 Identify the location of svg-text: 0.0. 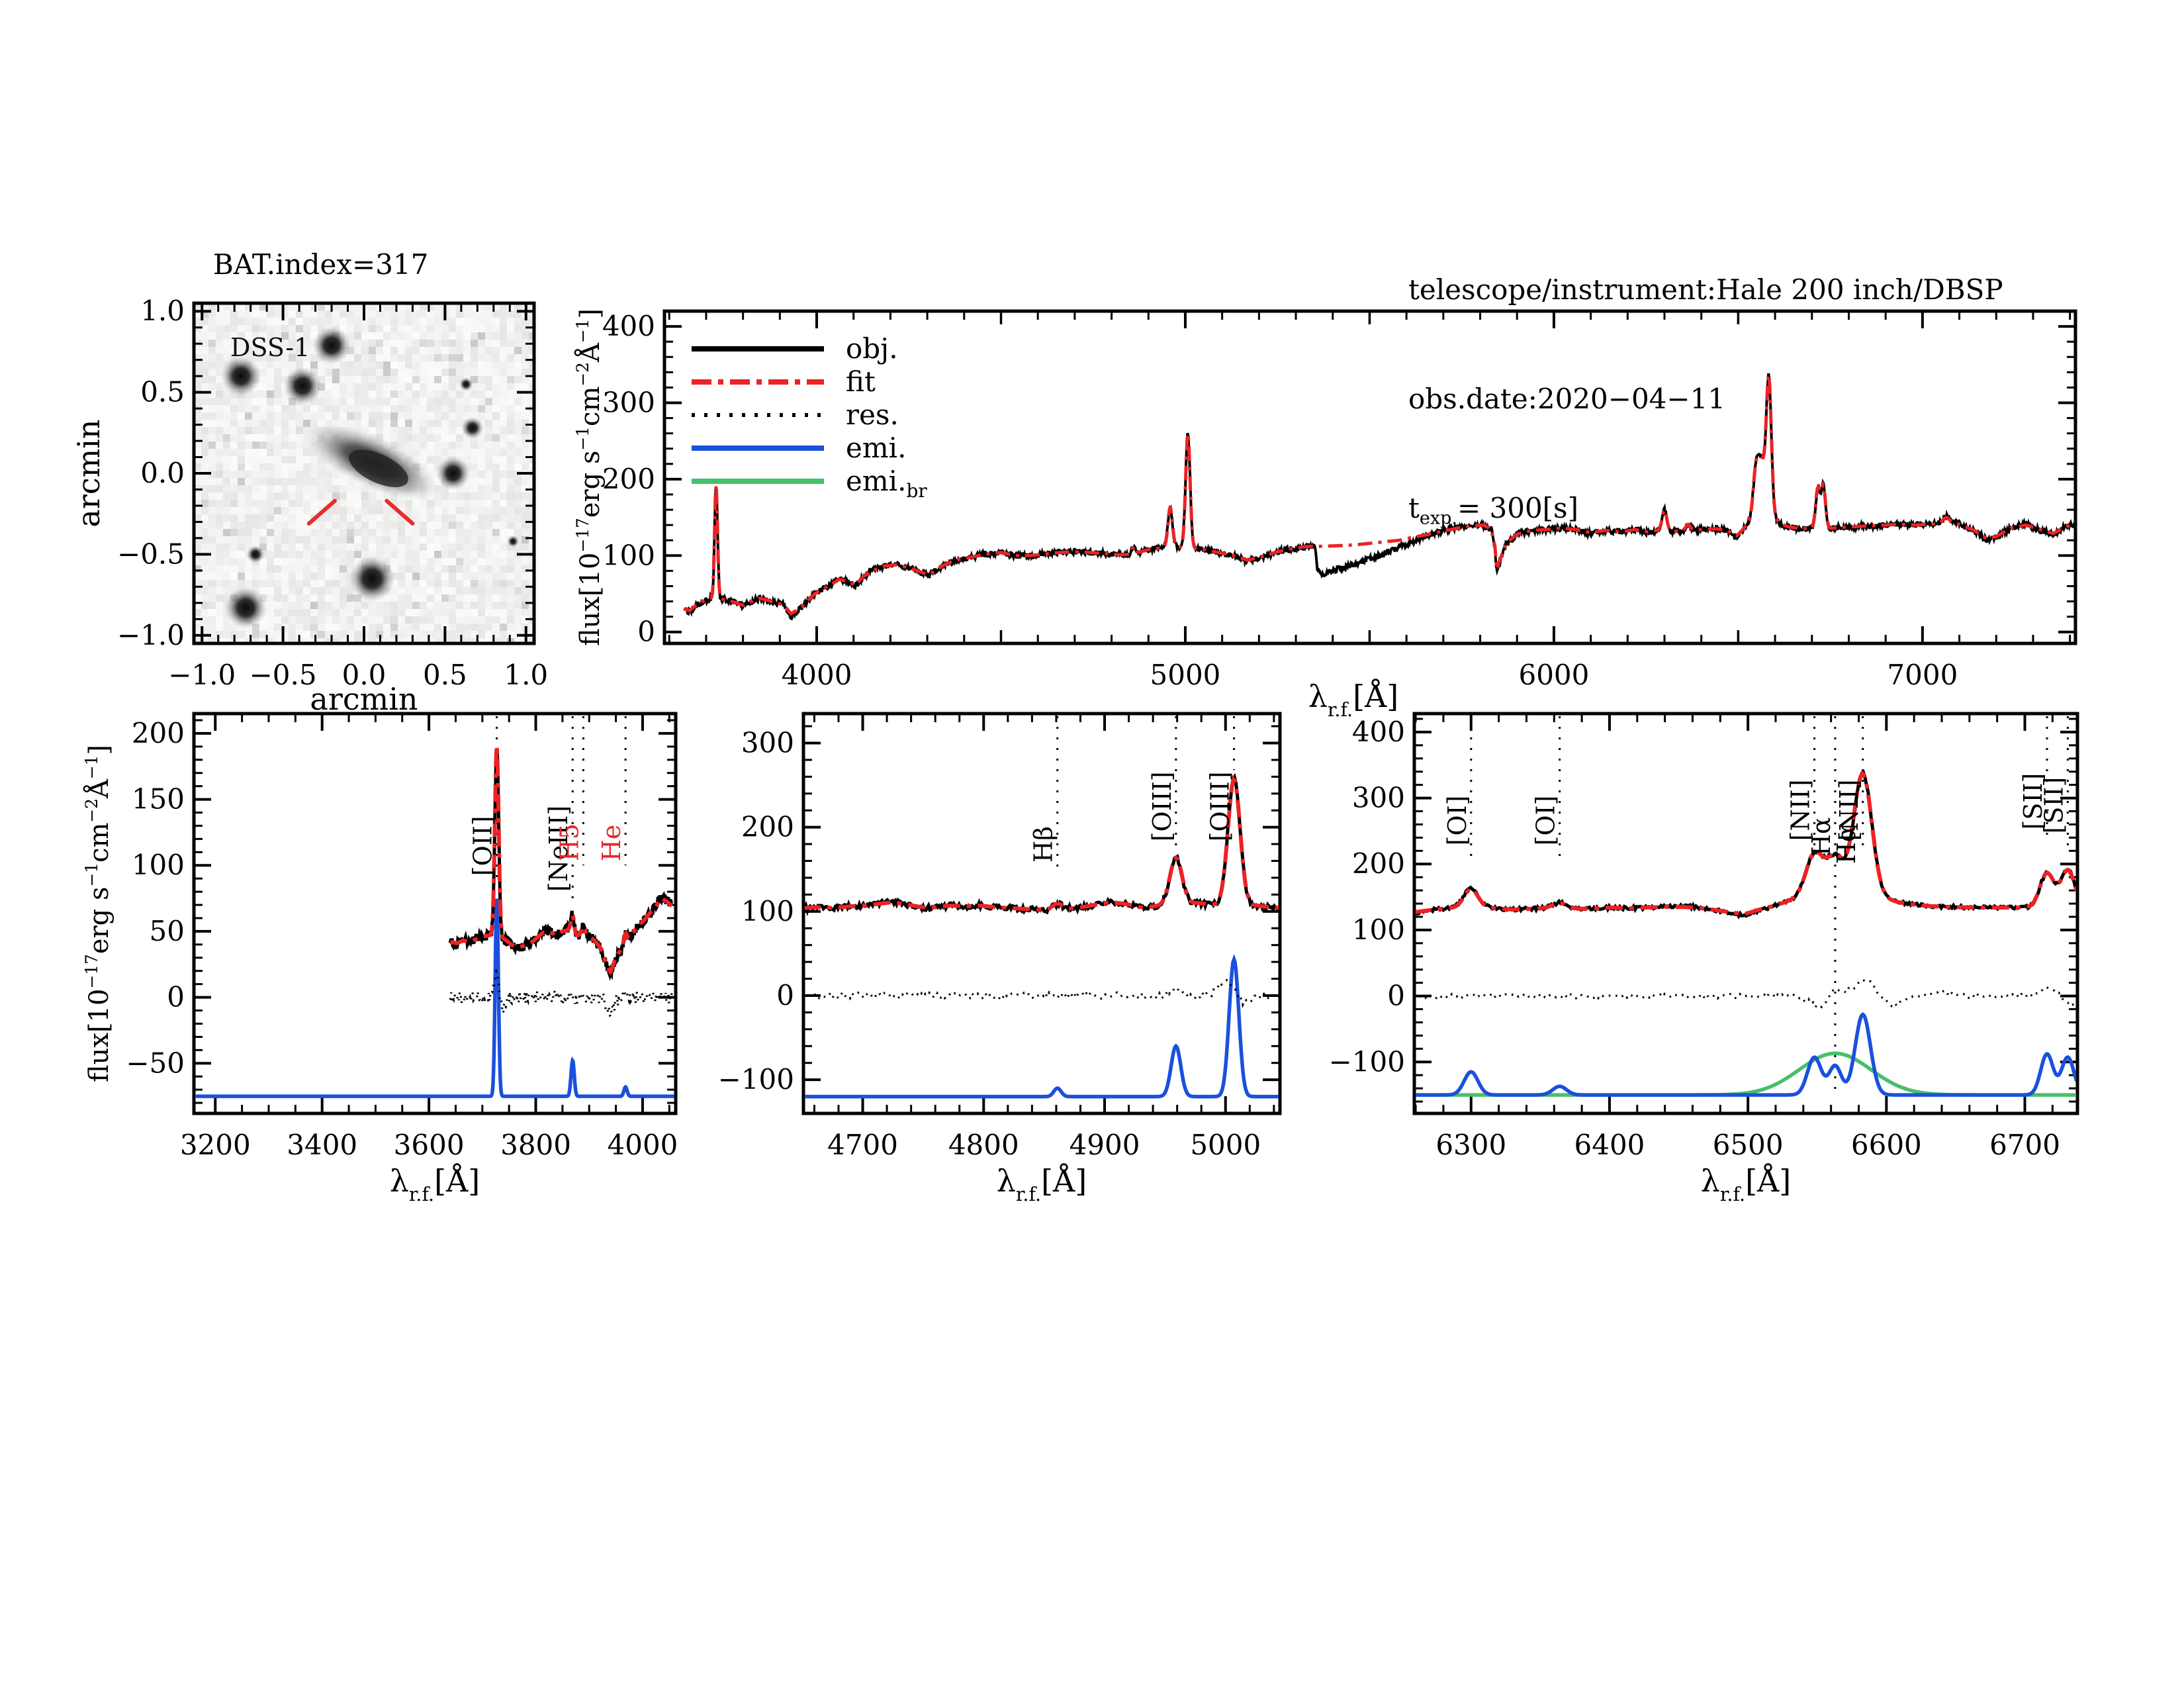
(162, 473).